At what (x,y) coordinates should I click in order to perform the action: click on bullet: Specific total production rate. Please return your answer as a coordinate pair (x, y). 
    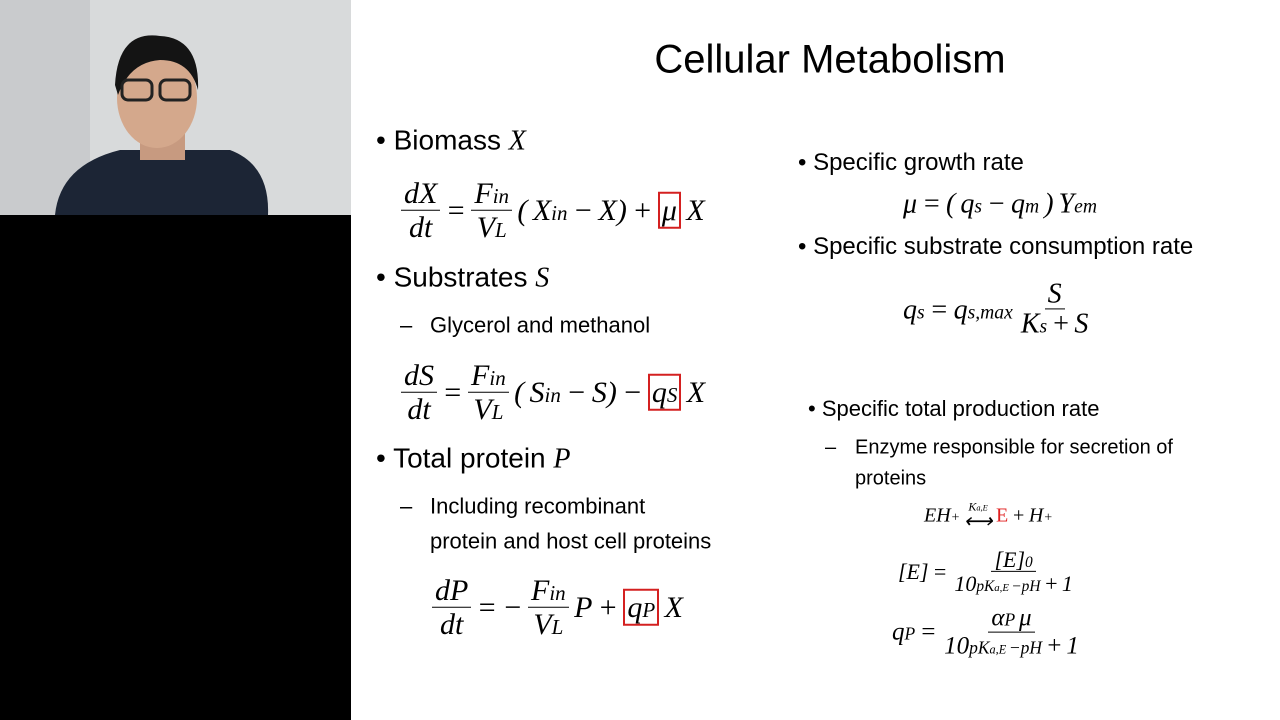
    Looking at the image, I should click on (954, 409).